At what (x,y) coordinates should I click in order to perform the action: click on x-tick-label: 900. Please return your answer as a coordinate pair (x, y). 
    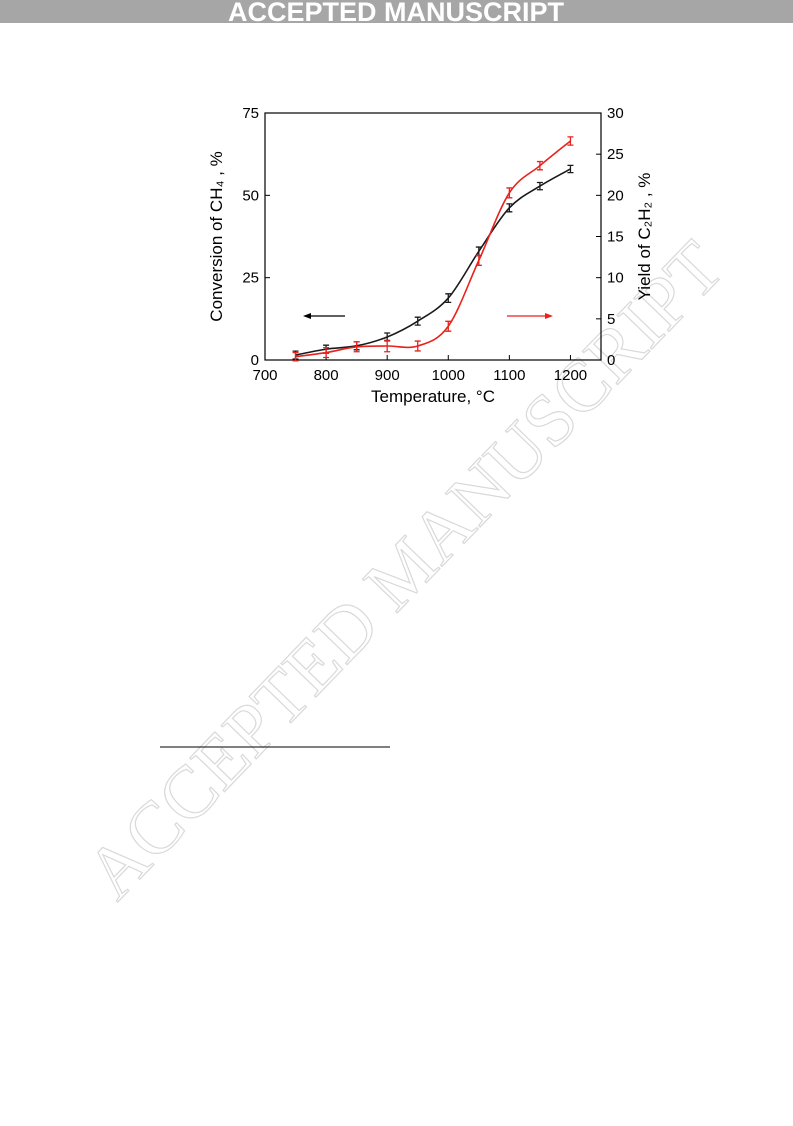
    Looking at the image, I should click on (387, 375).